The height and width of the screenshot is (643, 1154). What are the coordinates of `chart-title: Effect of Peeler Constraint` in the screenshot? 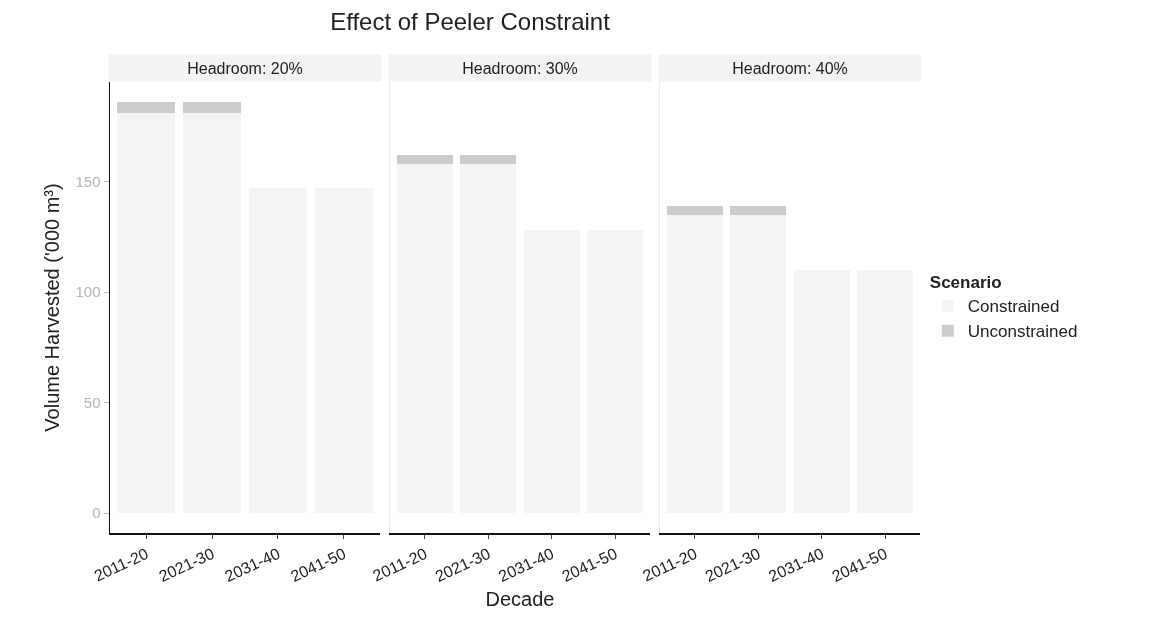 It's located at (470, 22).